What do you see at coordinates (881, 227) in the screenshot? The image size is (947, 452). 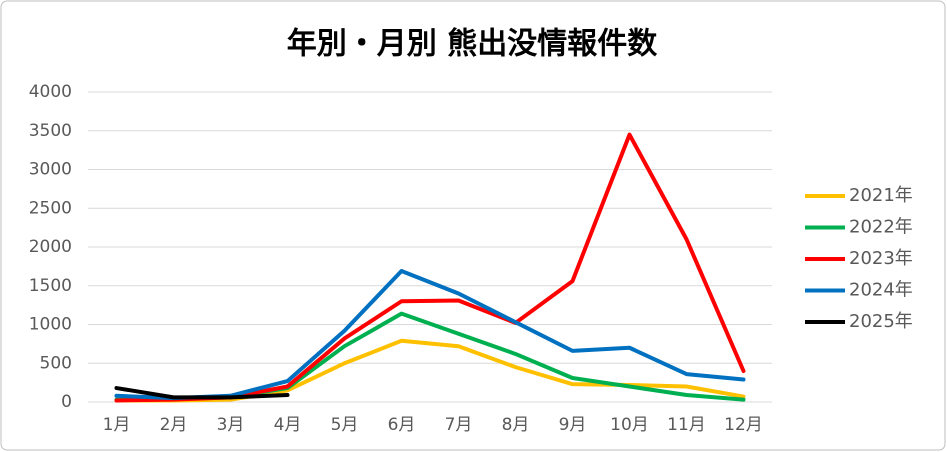 I see `legend-label: 2022年` at bounding box center [881, 227].